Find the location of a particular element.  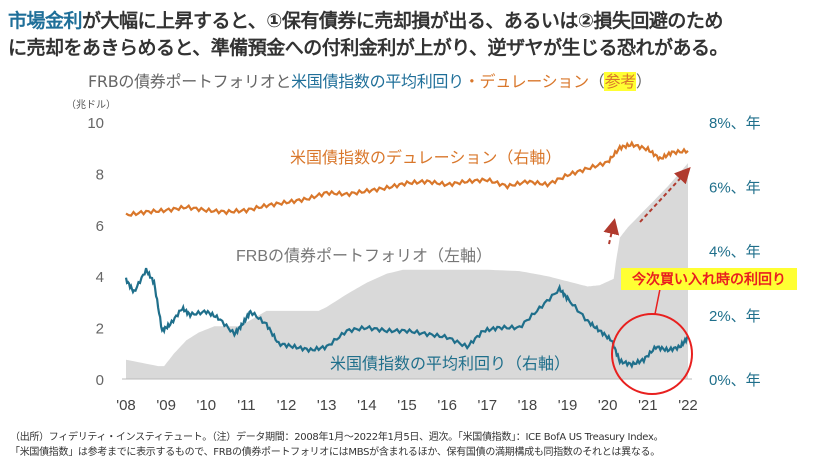

x-axis-tick-label: '11 is located at coordinates (246, 405).